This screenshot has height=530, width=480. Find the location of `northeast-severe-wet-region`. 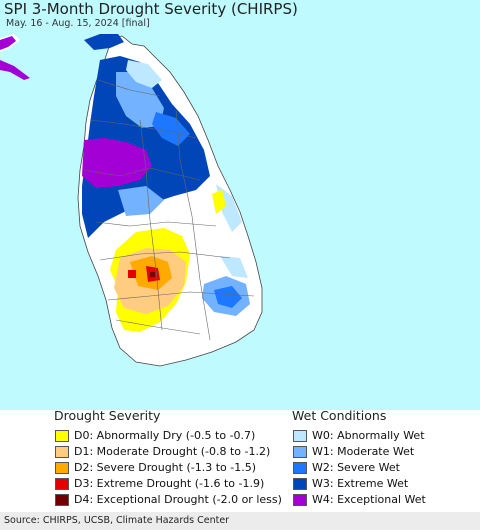

northeast-severe-wet-region is located at coordinates (171, 129).